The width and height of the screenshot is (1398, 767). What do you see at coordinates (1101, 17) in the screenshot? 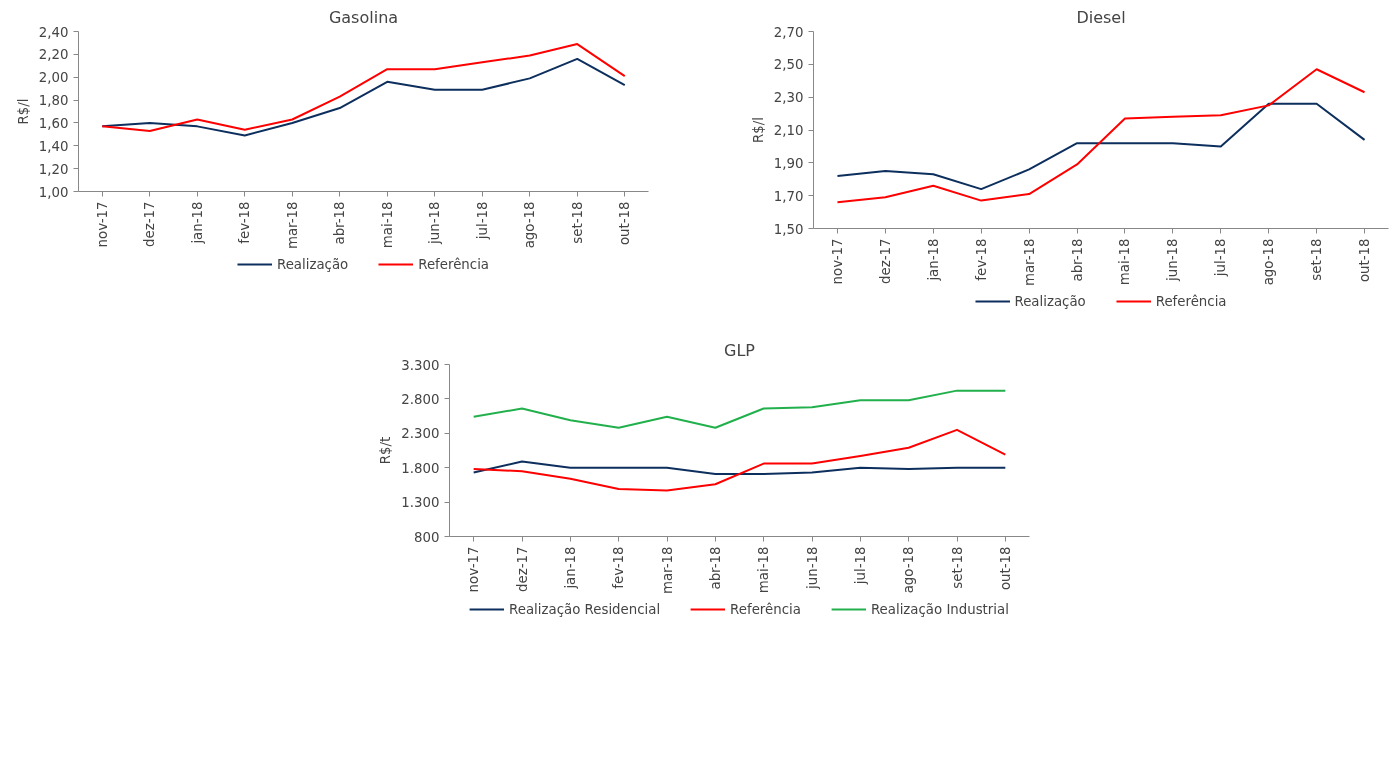
I see `chart-title: Diesel` at bounding box center [1101, 17].